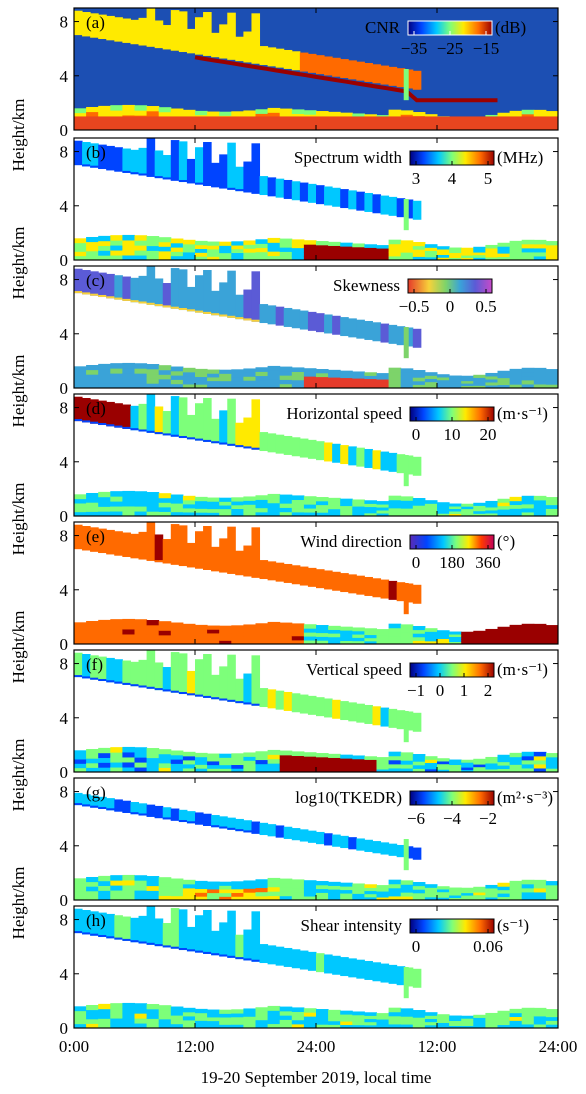 The height and width of the screenshot is (1094, 586). What do you see at coordinates (95, 22) in the screenshot?
I see `panel-a-tag: (a)` at bounding box center [95, 22].